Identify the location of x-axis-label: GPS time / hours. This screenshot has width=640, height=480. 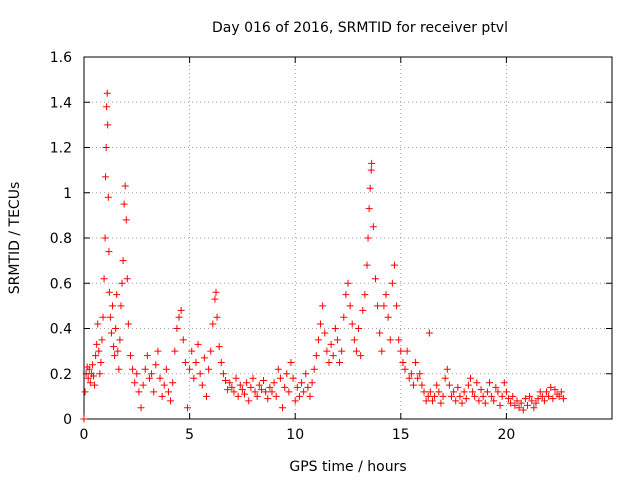
(347, 467).